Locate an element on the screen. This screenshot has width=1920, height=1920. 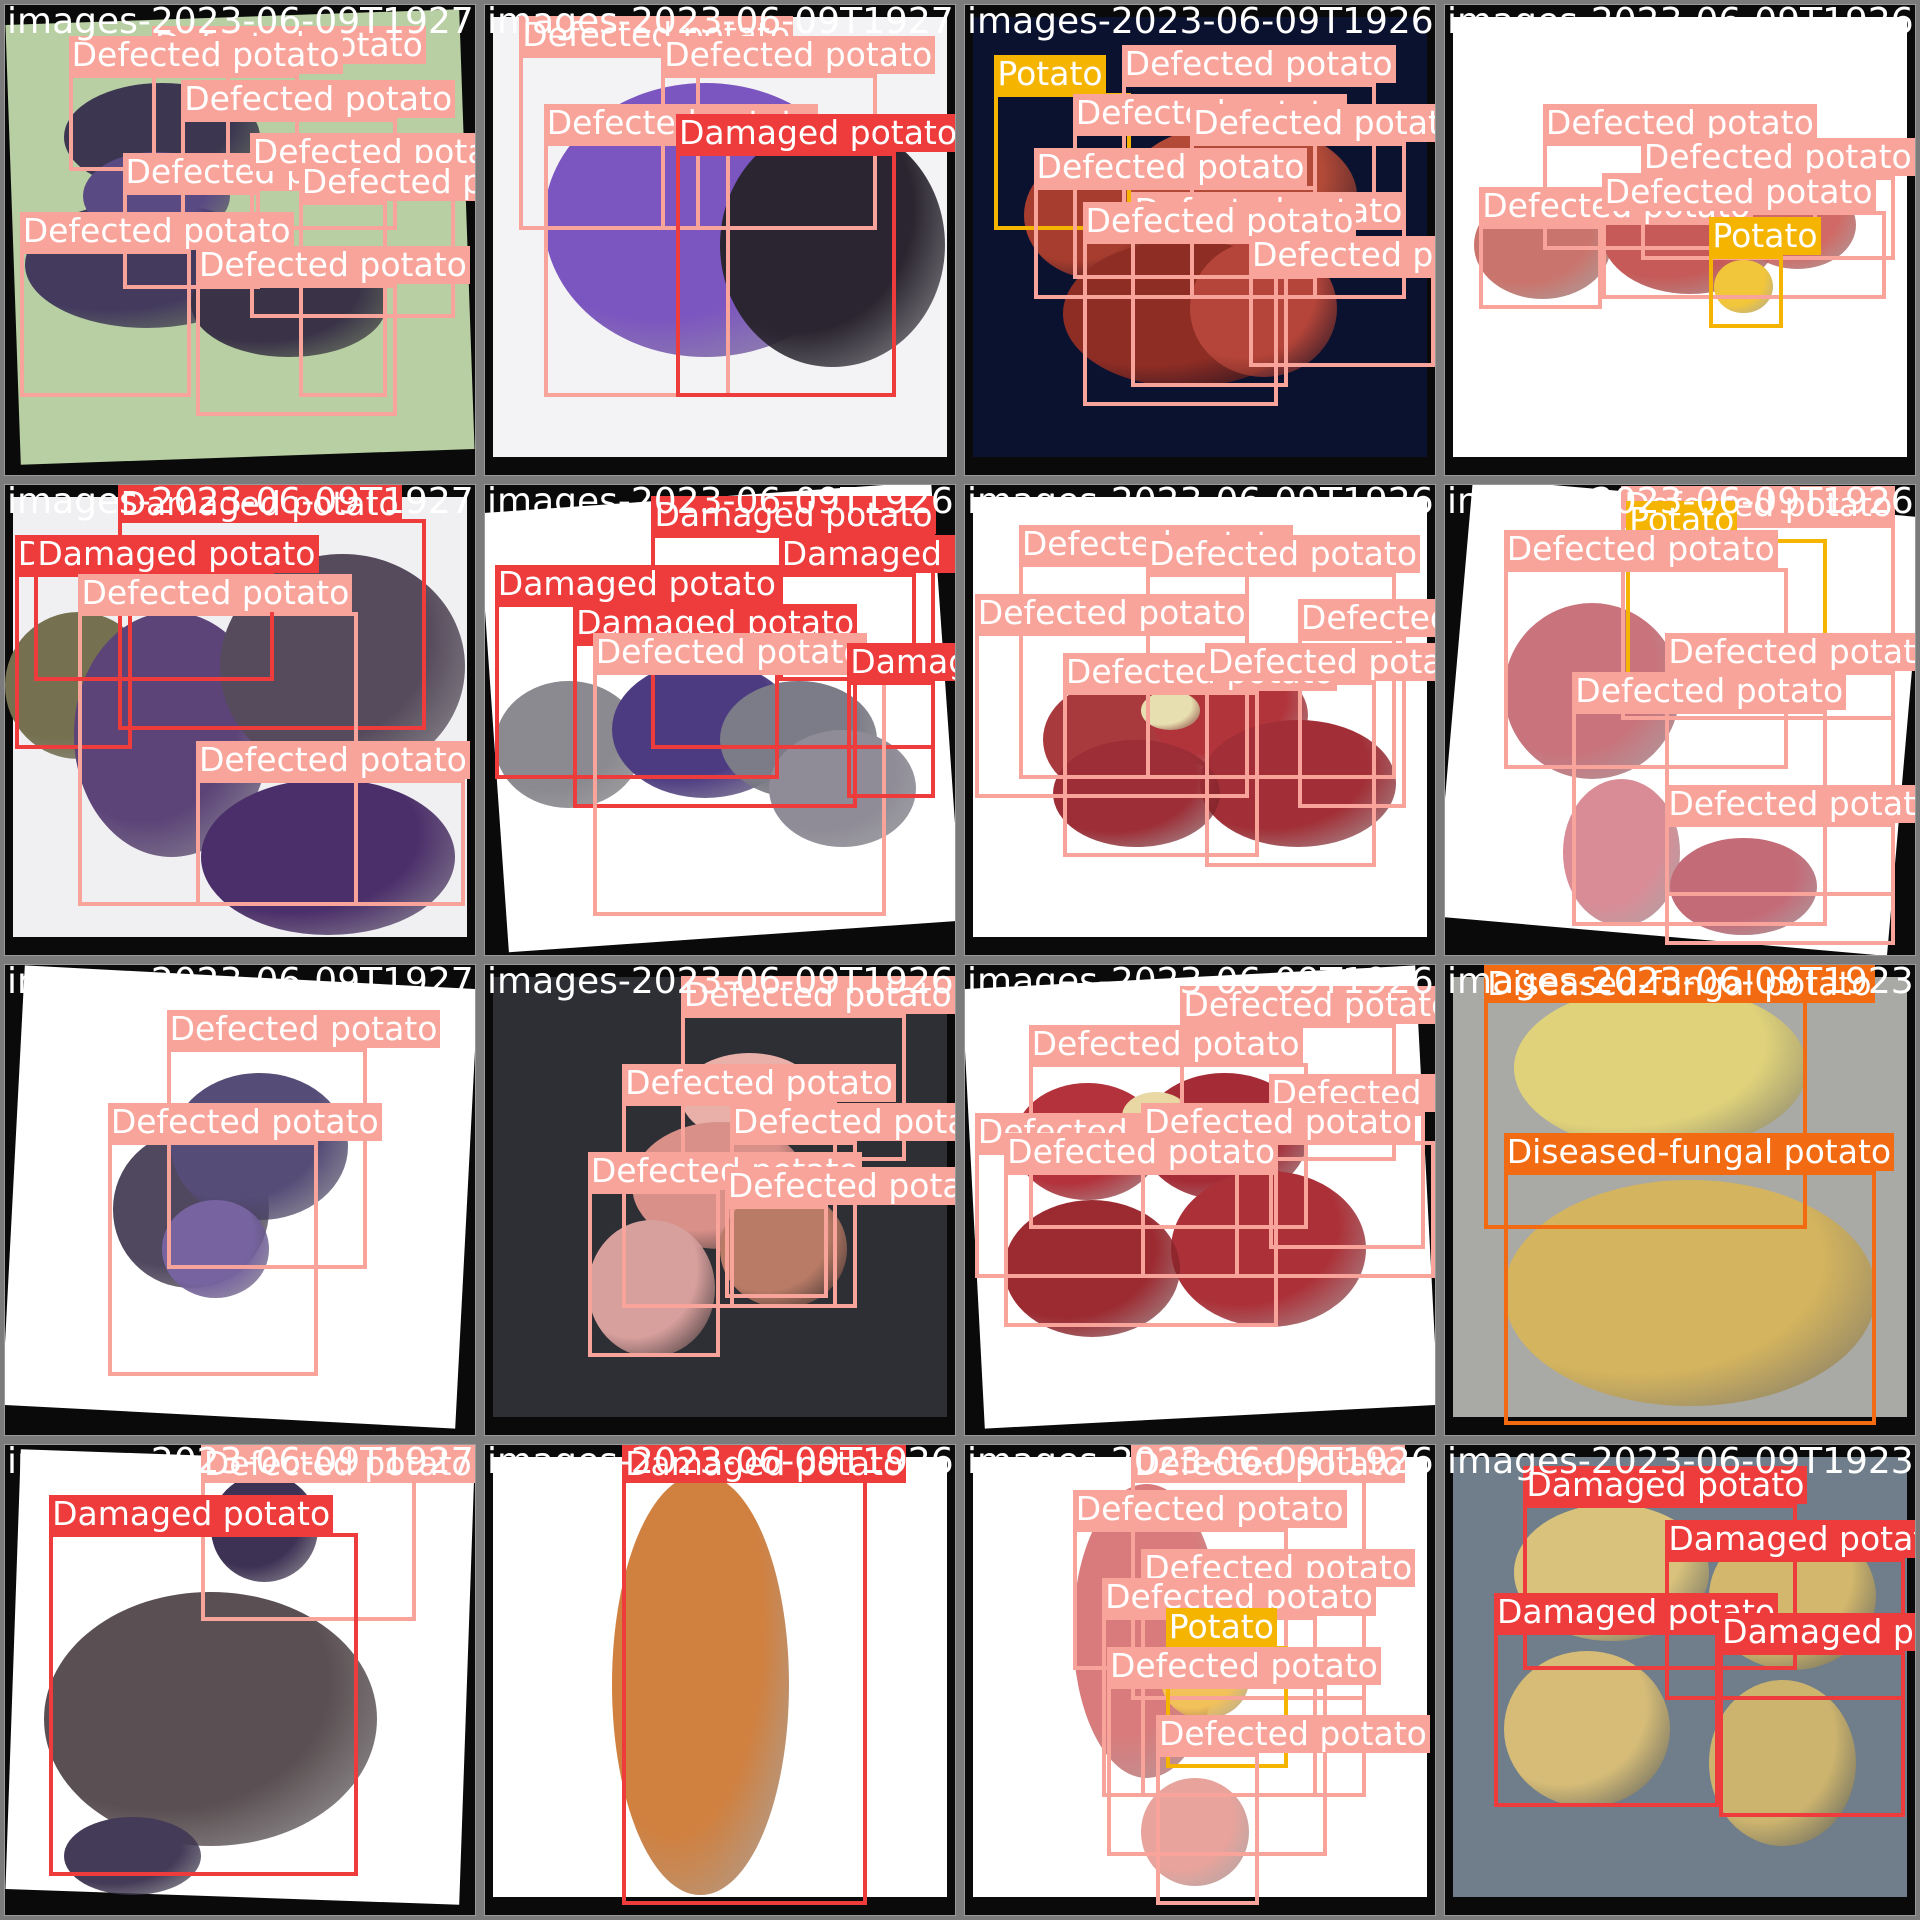
tile-filename: images-2023-06-09T192724-391 is located at coordinates (241, 503).